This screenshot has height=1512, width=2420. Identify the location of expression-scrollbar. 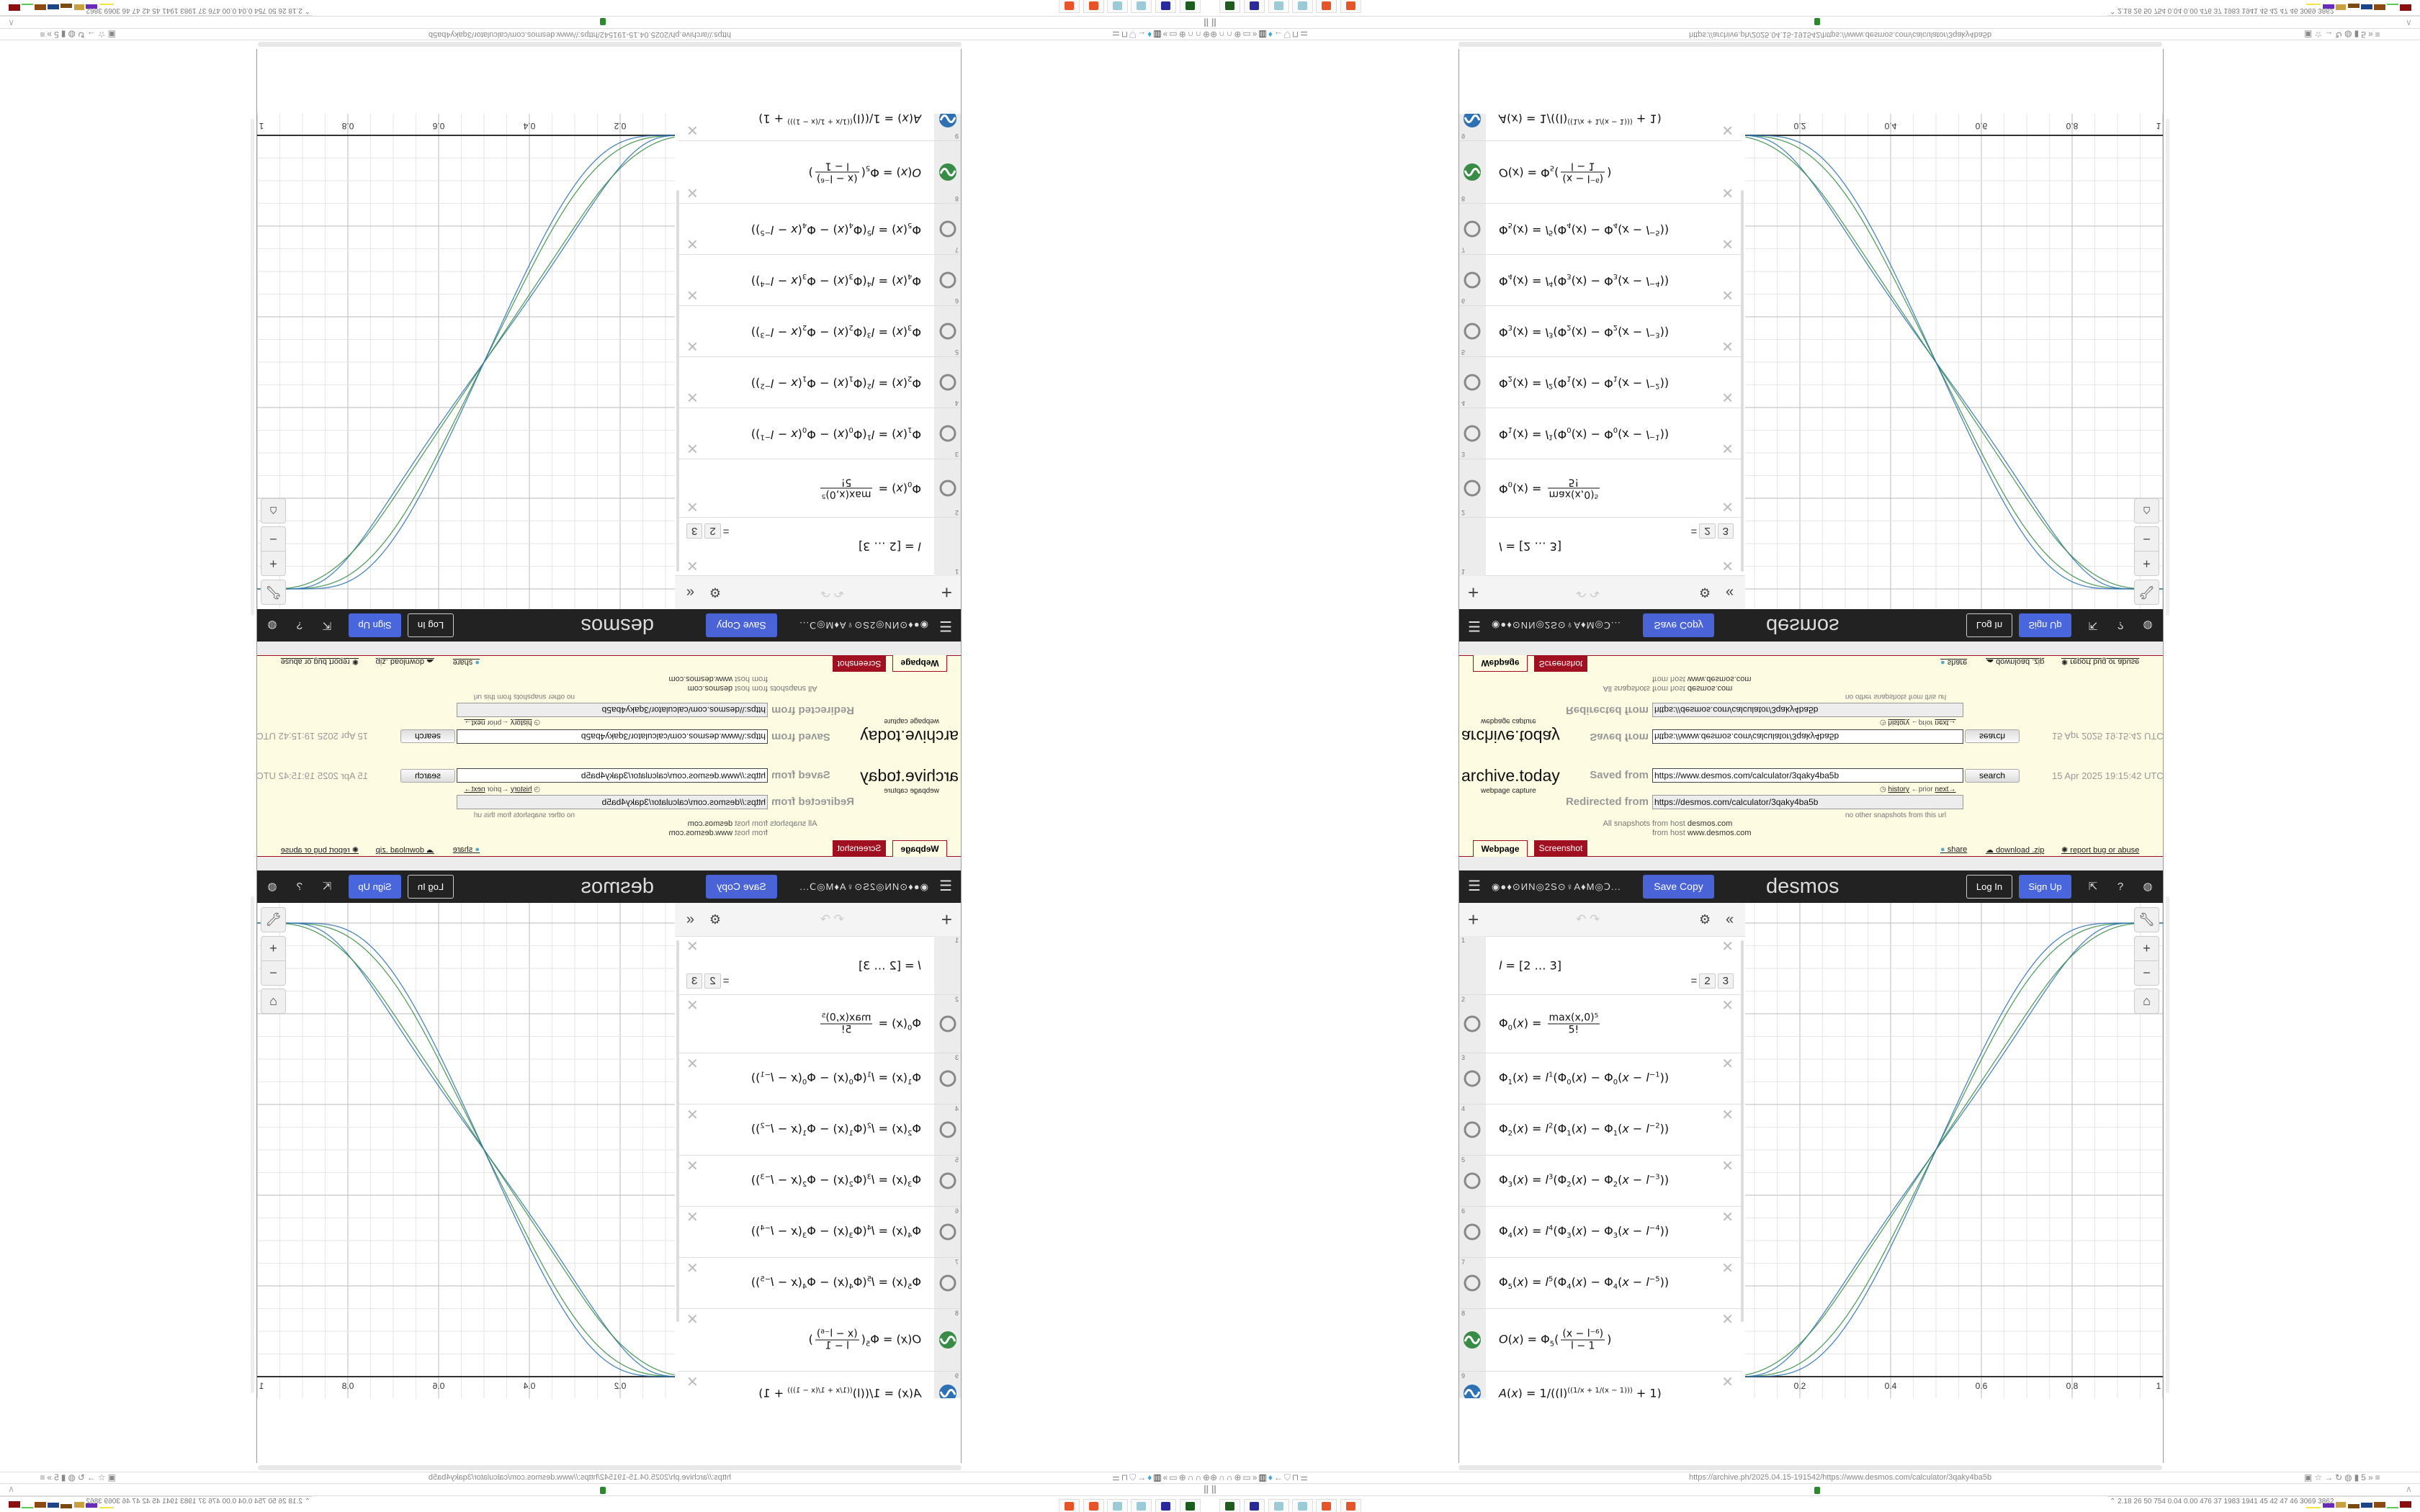
(1742, 1131).